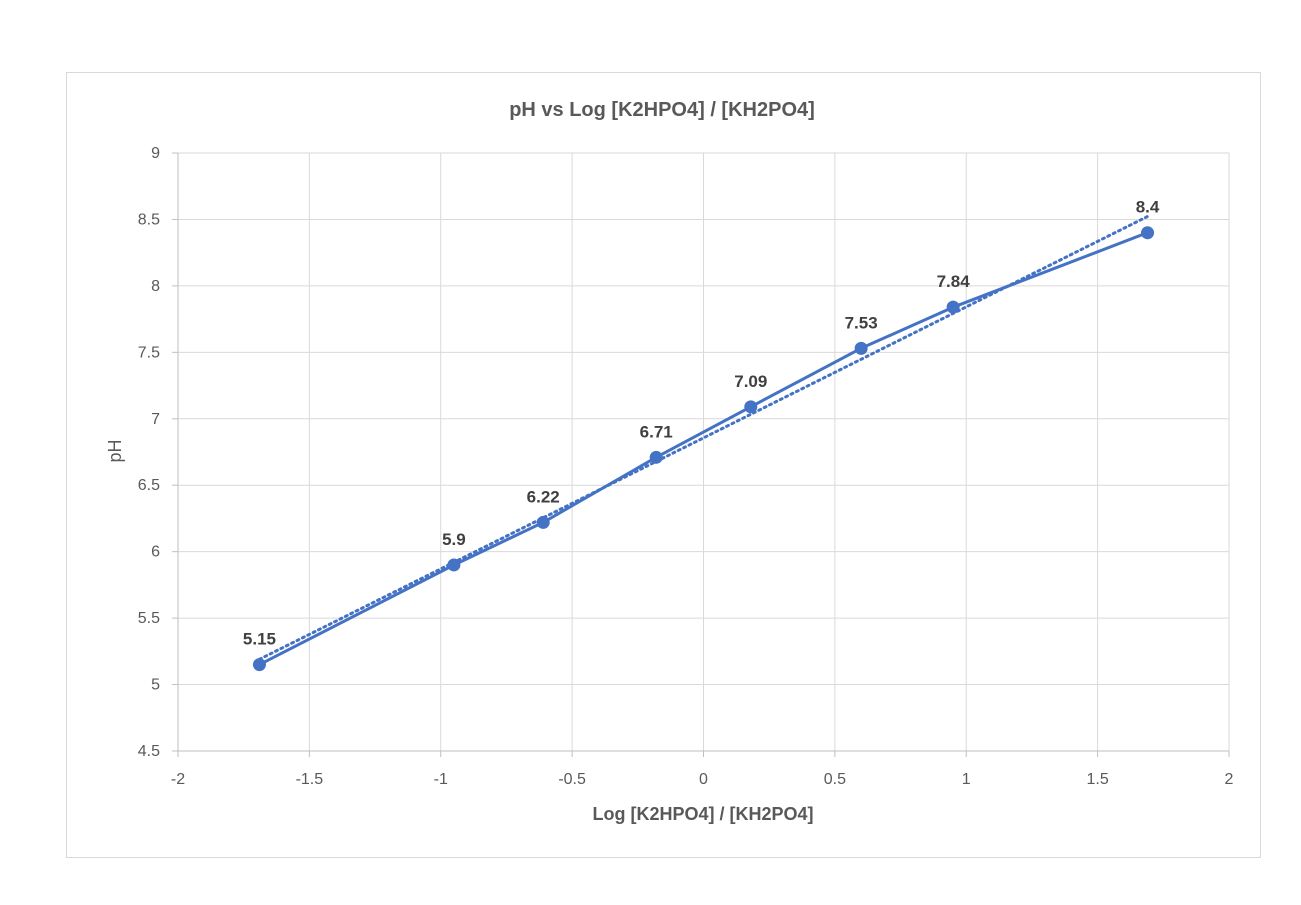 The width and height of the screenshot is (1301, 905). Describe the element at coordinates (149, 352) in the screenshot. I see `y-tick-label: 7.5` at that location.